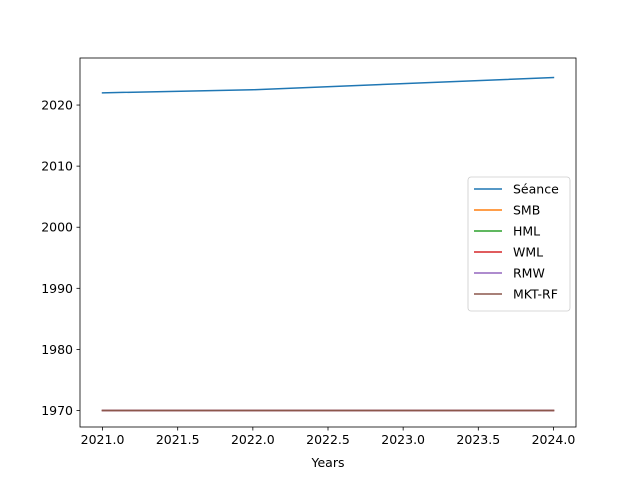 The height and width of the screenshot is (484, 640). Describe the element at coordinates (328, 85) in the screenshot. I see `series-line-s-ance` at that location.